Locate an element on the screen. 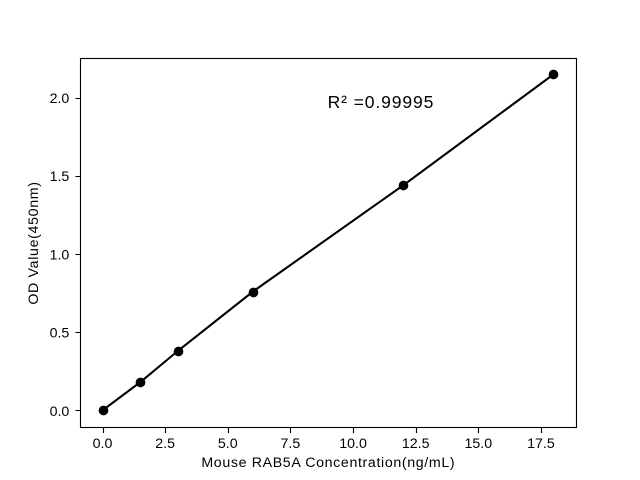  svg-text: 2.0 is located at coordinates (60, 99).